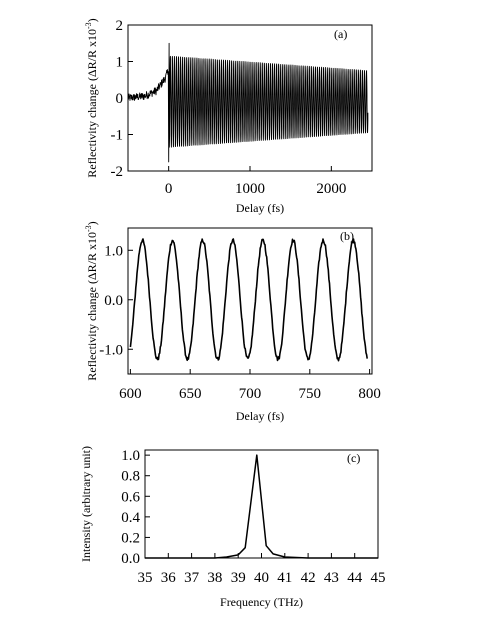  I want to click on panel-0-ytick-label: 0, so click(120, 99).